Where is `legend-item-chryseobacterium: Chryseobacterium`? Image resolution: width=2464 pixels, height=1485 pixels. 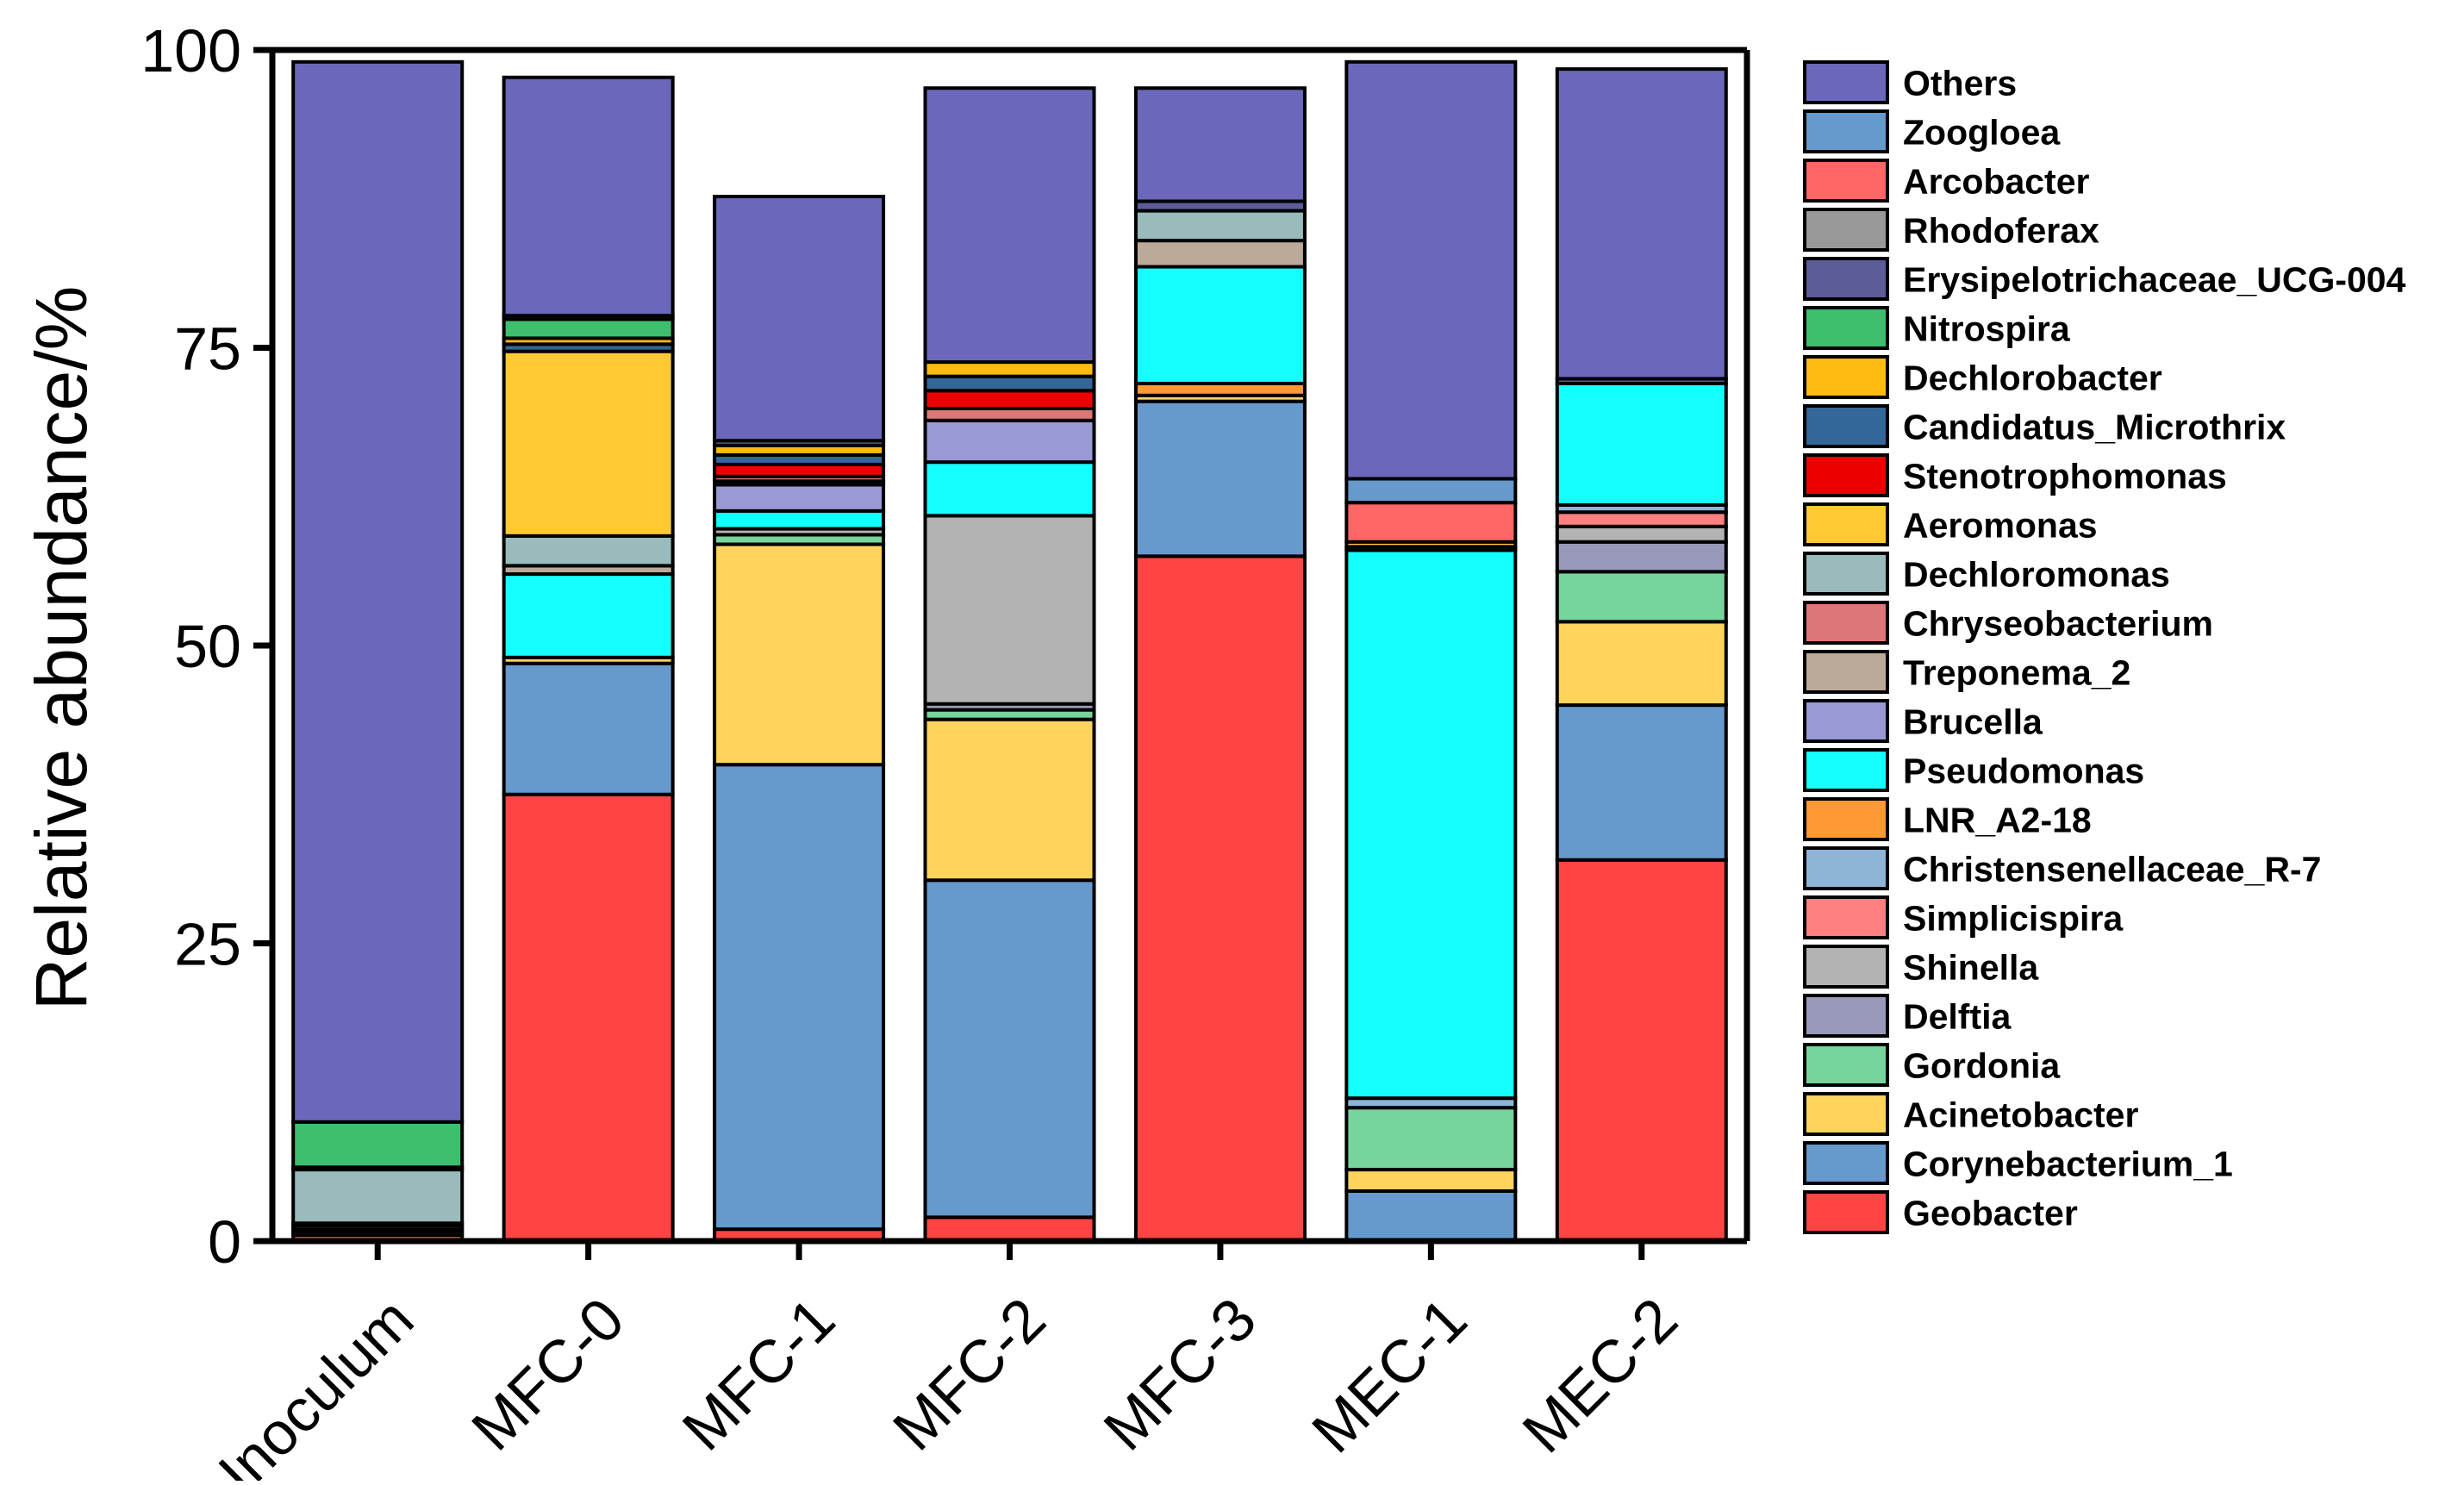 legend-item-chryseobacterium: Chryseobacterium is located at coordinates (2008, 623).